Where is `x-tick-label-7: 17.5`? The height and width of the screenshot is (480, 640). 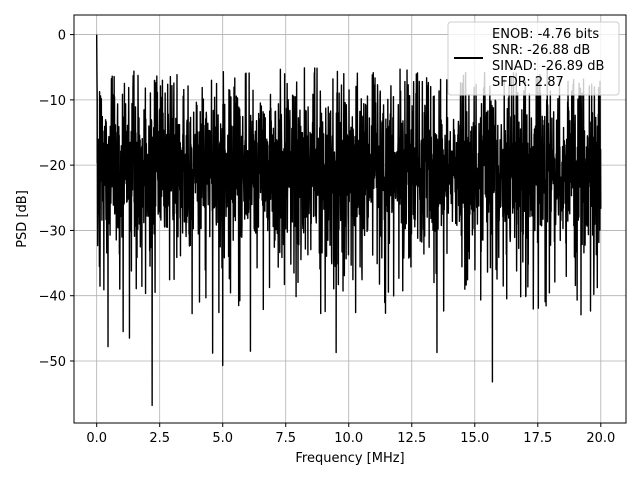 x-tick-label-7: 17.5 is located at coordinates (537, 438).